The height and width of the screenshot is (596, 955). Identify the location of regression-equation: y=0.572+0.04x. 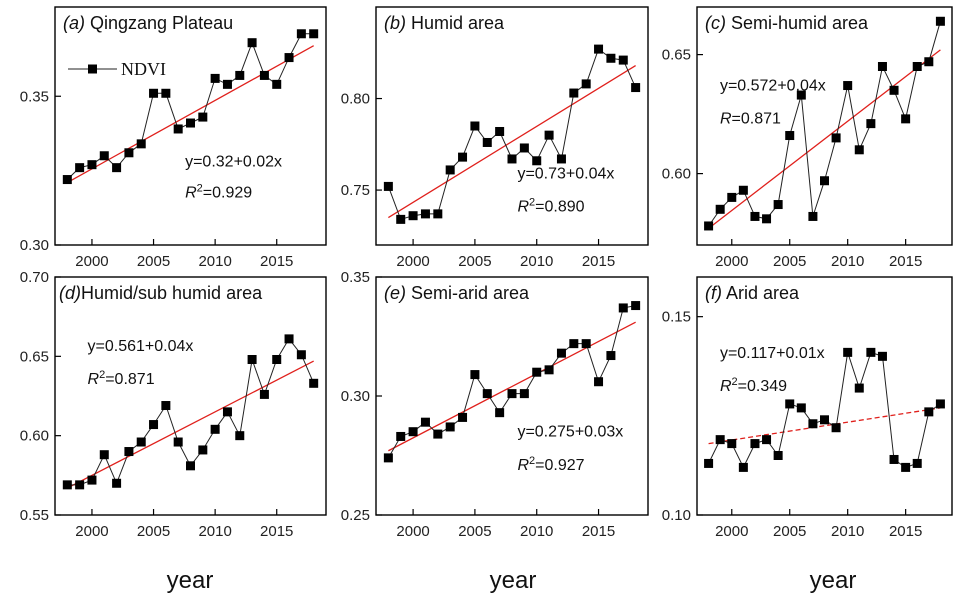
(773, 85).